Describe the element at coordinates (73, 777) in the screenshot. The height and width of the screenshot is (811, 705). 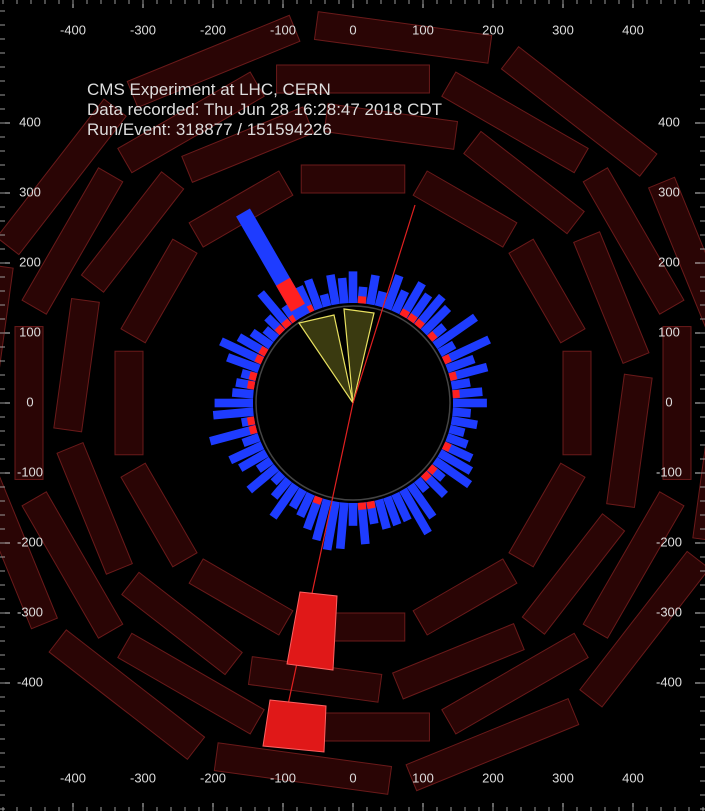
I see `x-tick-label: -400` at that location.